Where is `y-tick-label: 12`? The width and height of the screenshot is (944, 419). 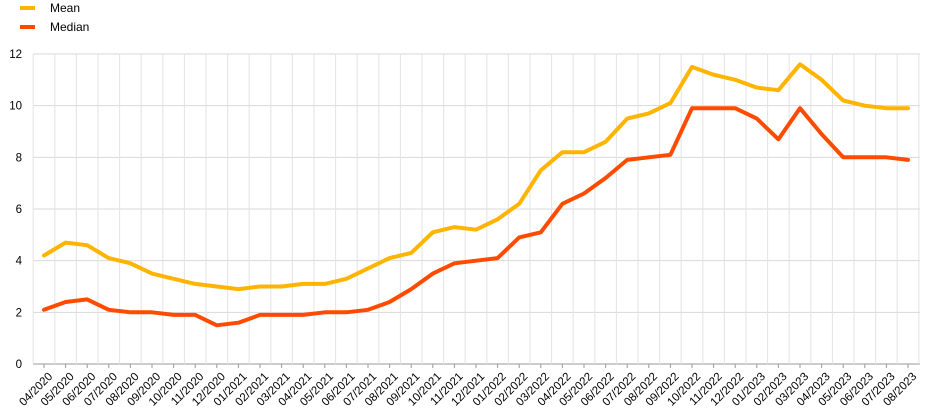 y-tick-label: 12 is located at coordinates (15, 55).